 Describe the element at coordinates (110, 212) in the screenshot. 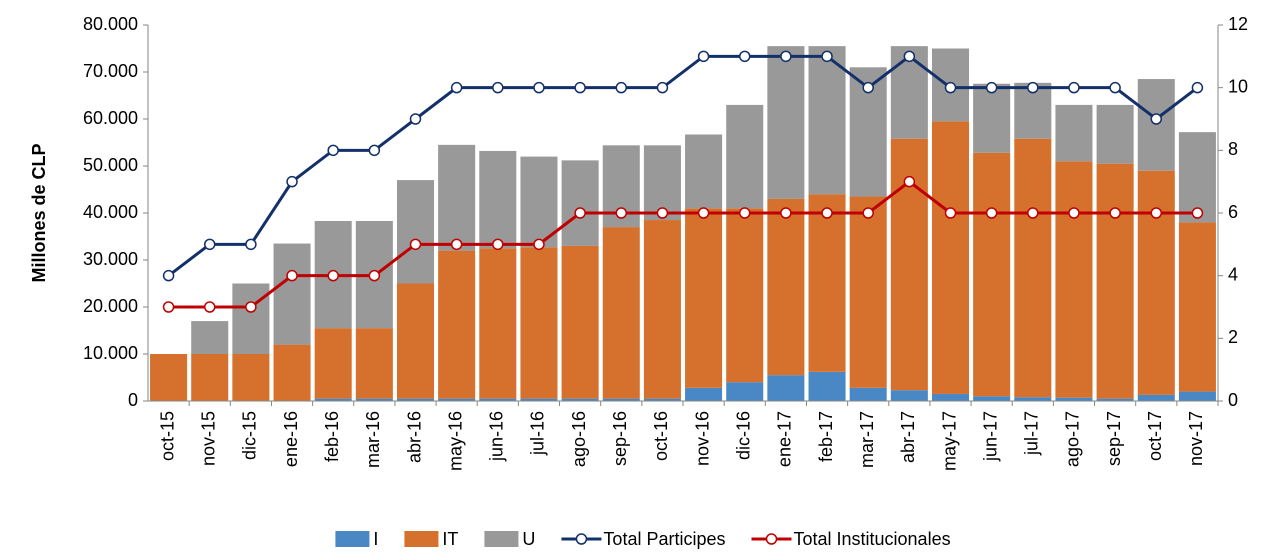

I see `y-tick-label: 40.000` at that location.